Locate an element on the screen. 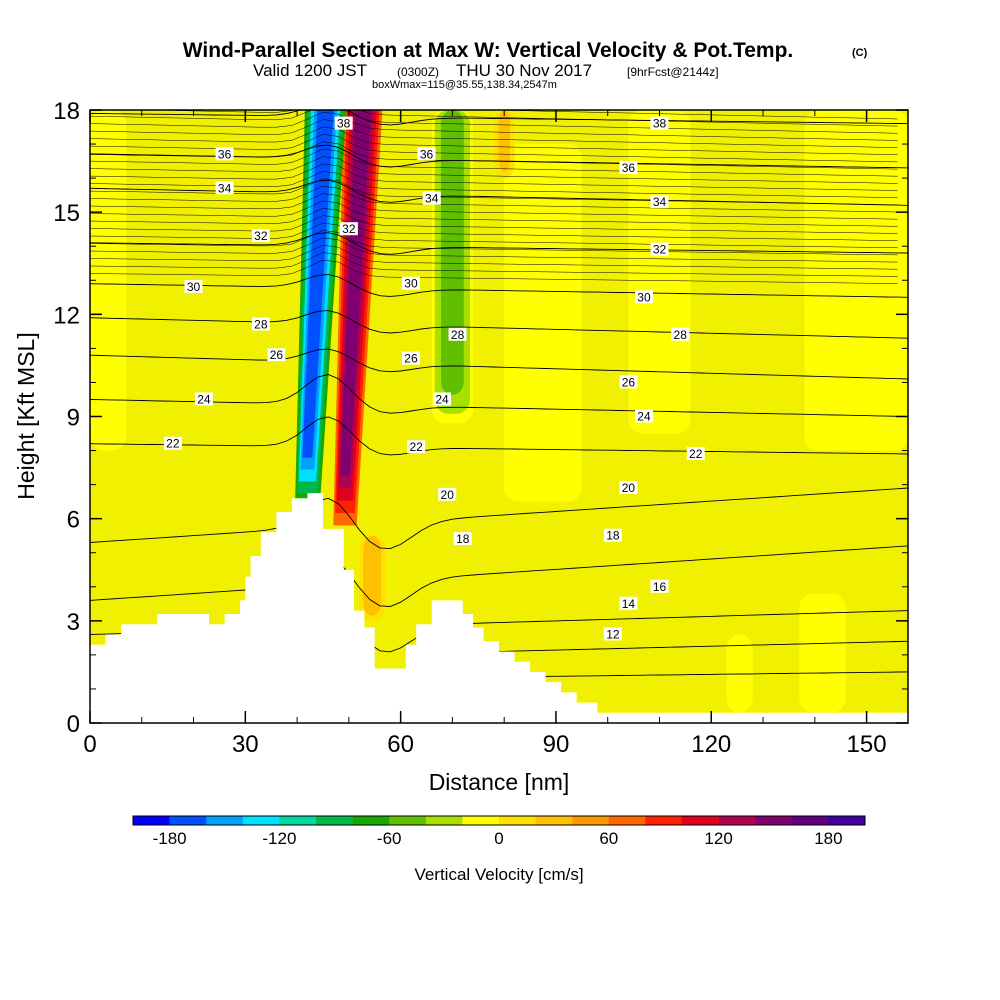 This screenshot has height=1000, width=1000. y-tick-label: 15 is located at coordinates (66, 213).